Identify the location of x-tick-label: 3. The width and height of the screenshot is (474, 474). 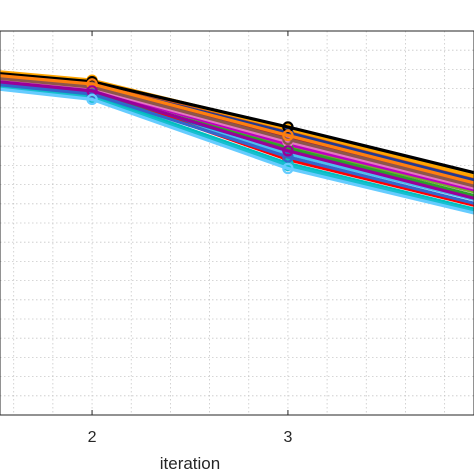
(287, 437).